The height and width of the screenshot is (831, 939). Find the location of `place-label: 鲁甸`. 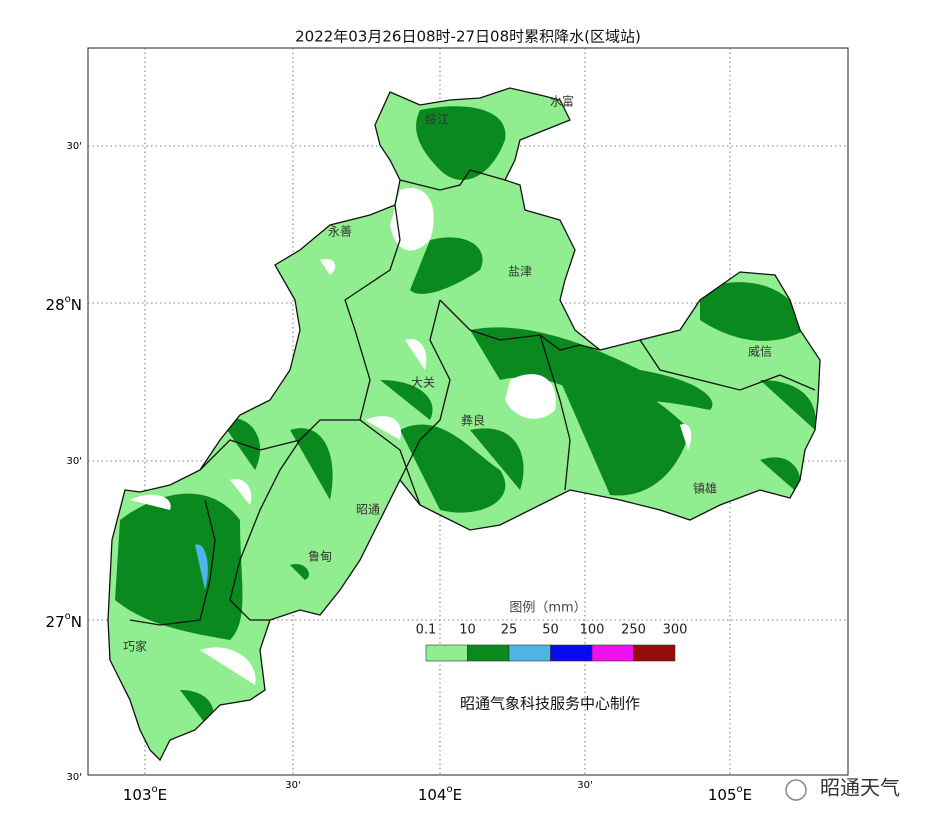

place-label: 鲁甸 is located at coordinates (320, 557).